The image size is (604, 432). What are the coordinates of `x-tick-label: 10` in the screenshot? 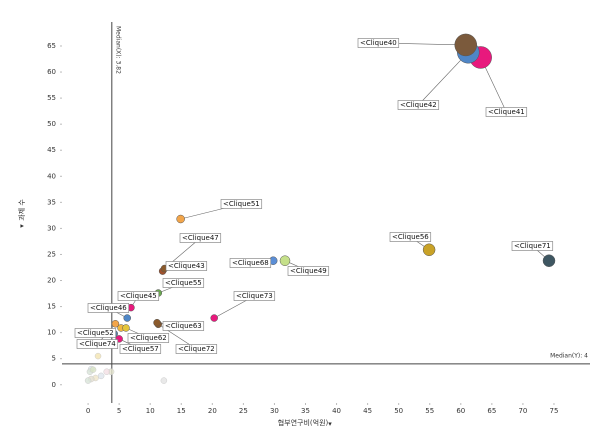 It's located at (150, 411).